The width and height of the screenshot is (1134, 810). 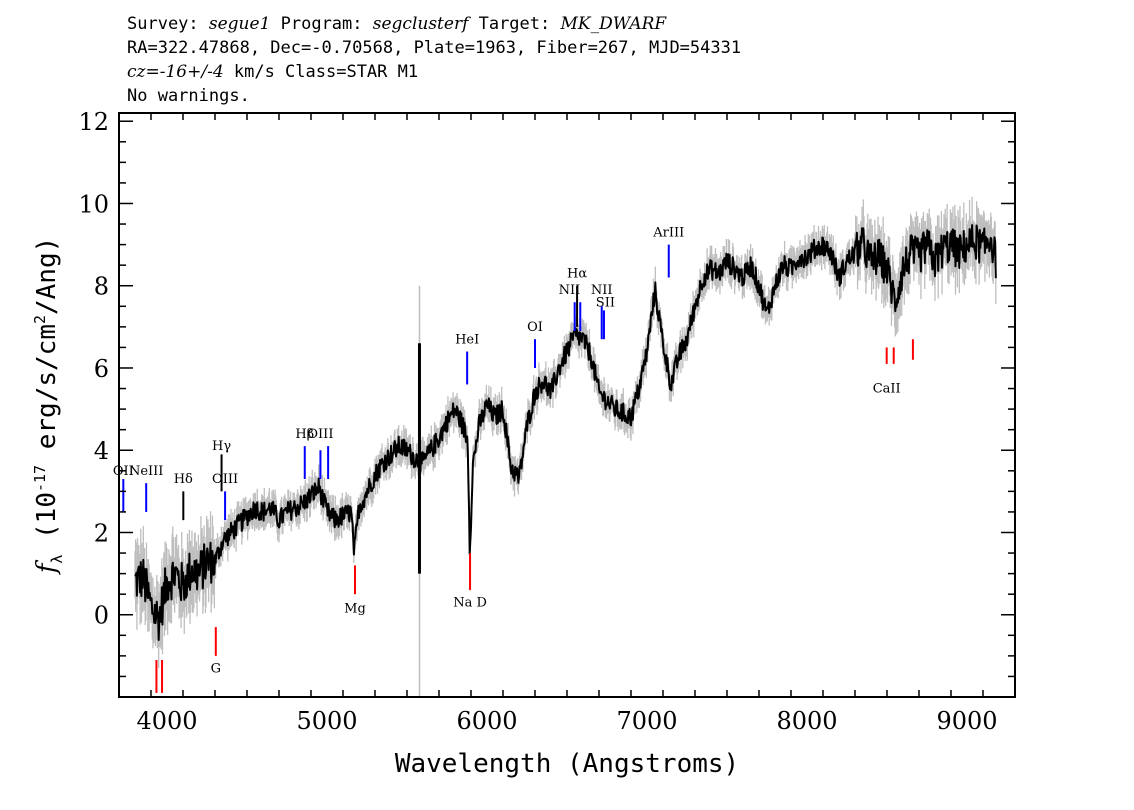 What do you see at coordinates (420, 24) in the screenshot?
I see `program-value: segclusterf` at bounding box center [420, 24].